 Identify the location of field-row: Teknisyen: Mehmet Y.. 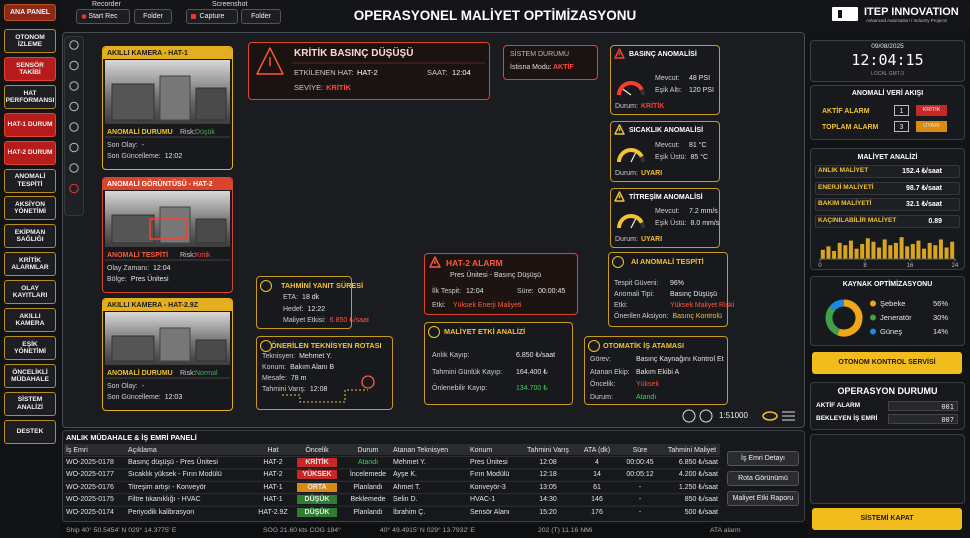
(297, 356).